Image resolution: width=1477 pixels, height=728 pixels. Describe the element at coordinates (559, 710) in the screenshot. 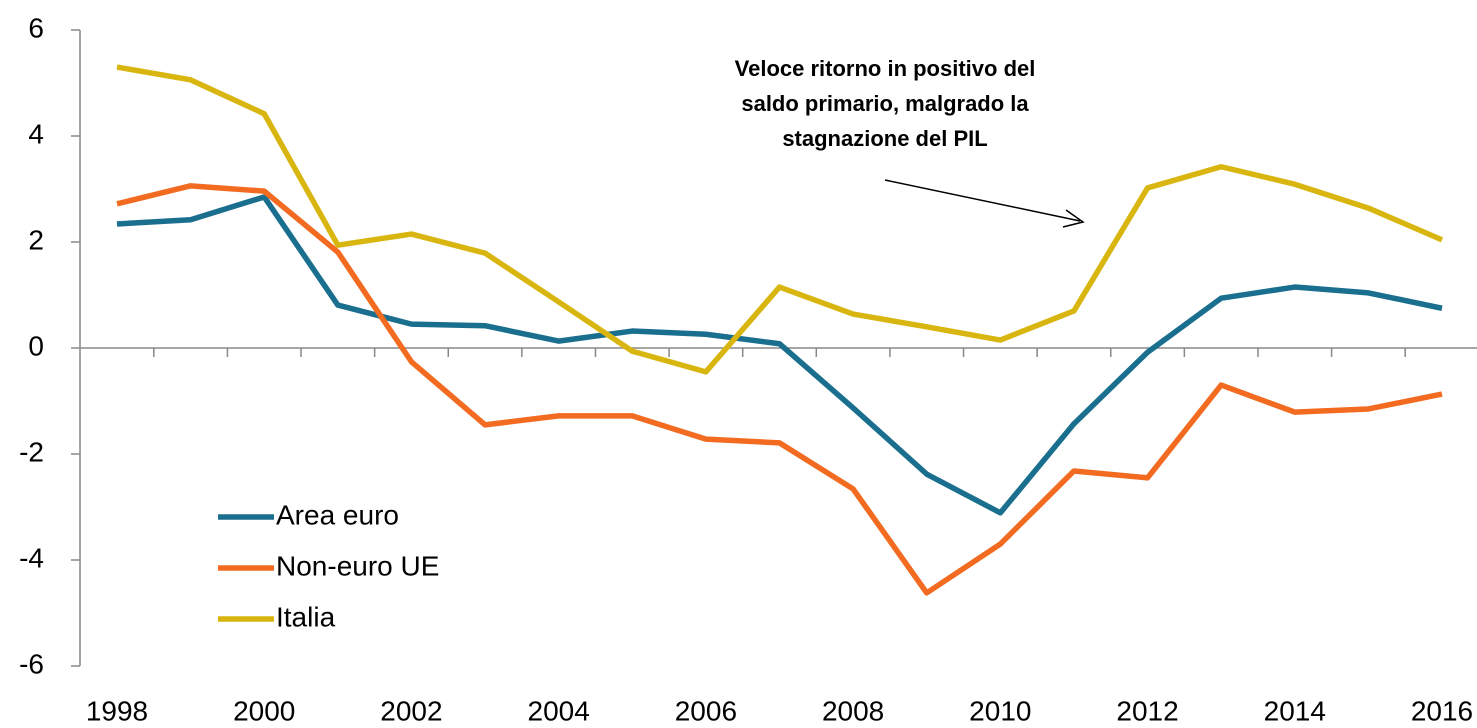

I see `x-tick-label: 2004` at that location.